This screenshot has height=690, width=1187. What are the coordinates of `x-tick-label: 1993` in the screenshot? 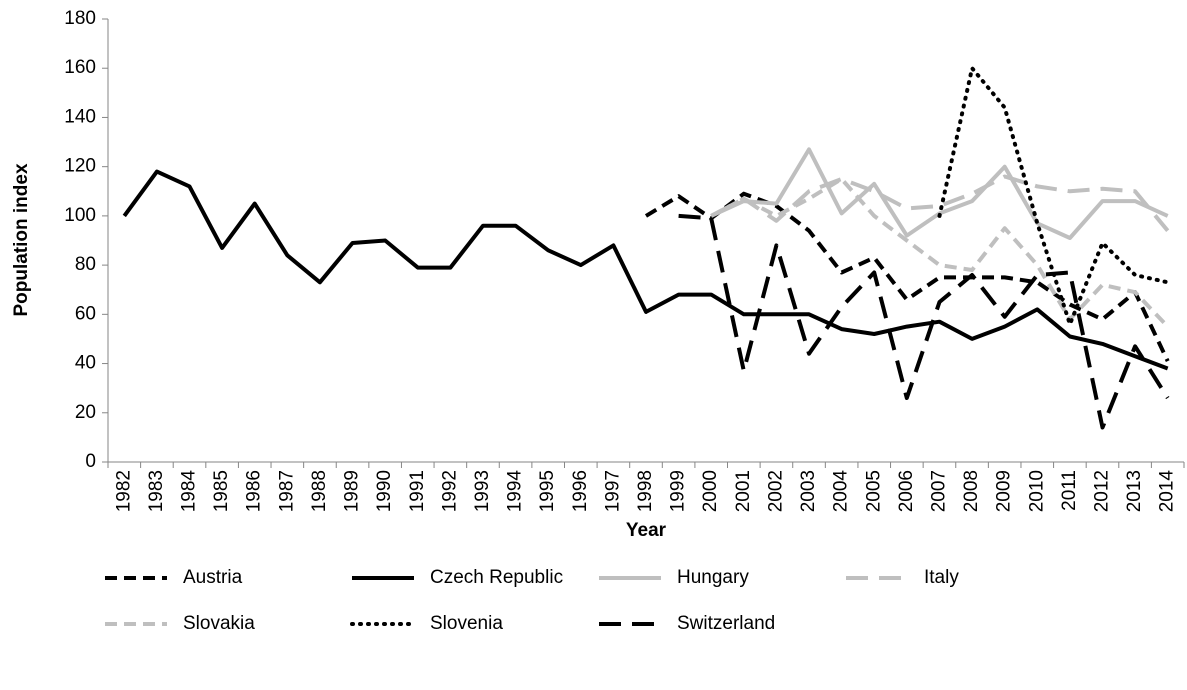 It's located at (482, 491).